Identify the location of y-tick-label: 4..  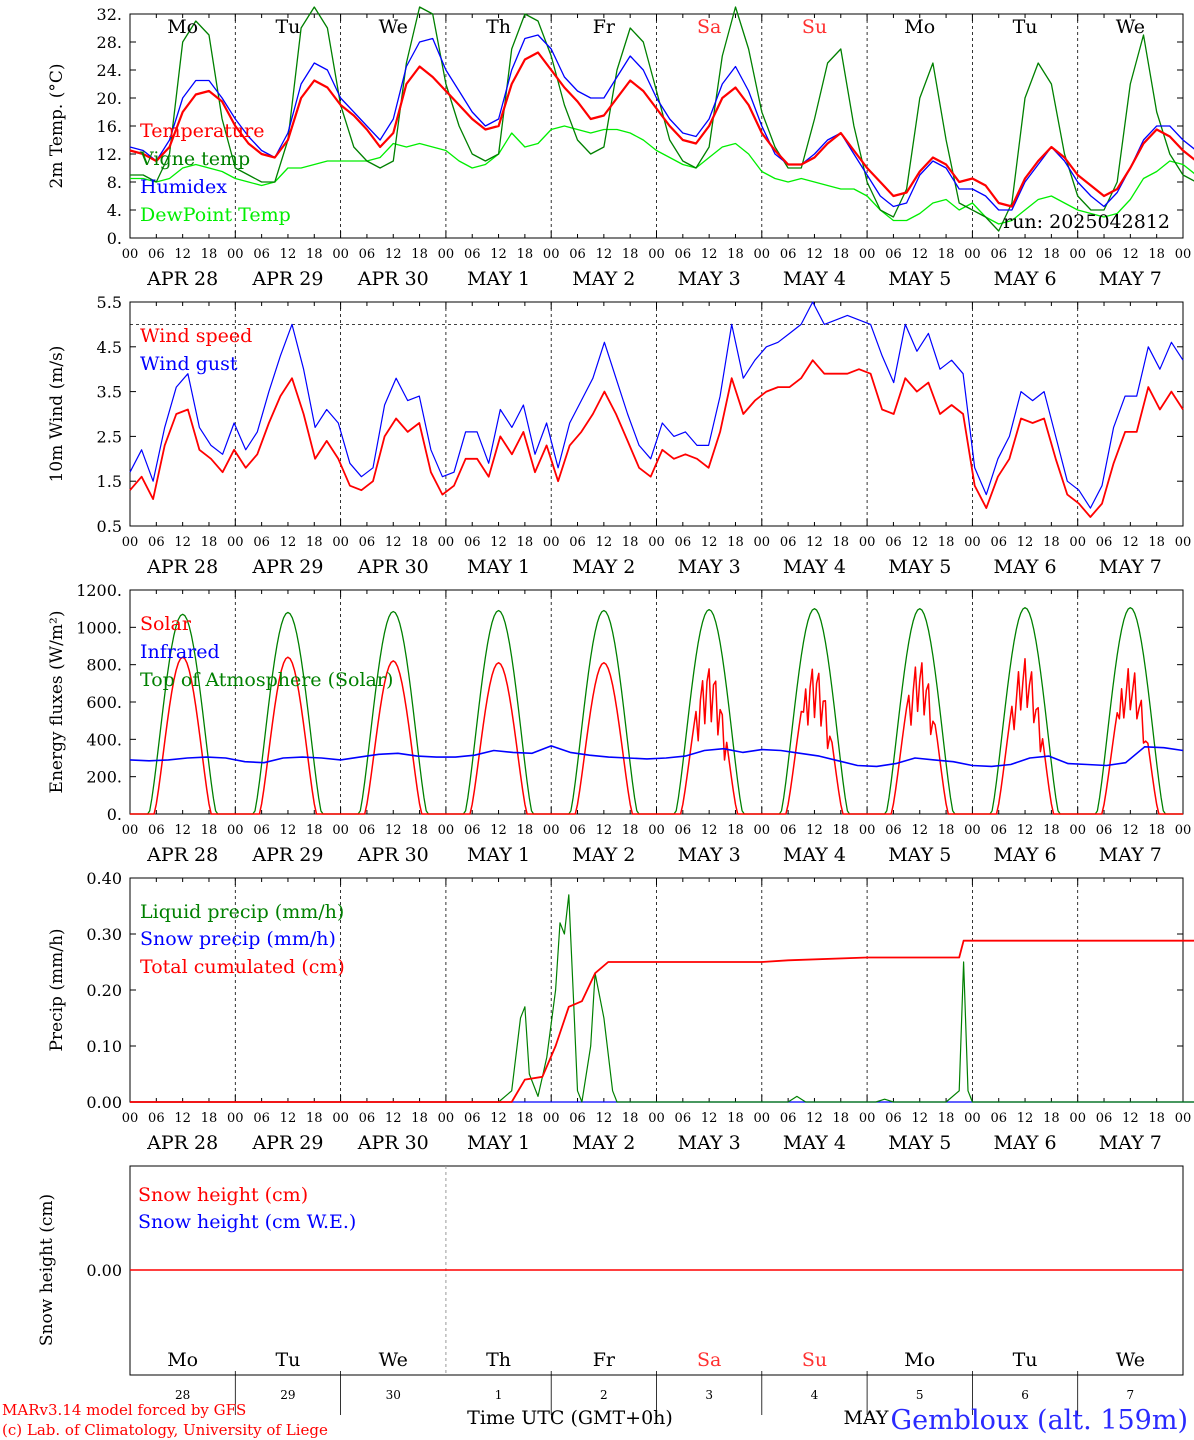
(114, 210).